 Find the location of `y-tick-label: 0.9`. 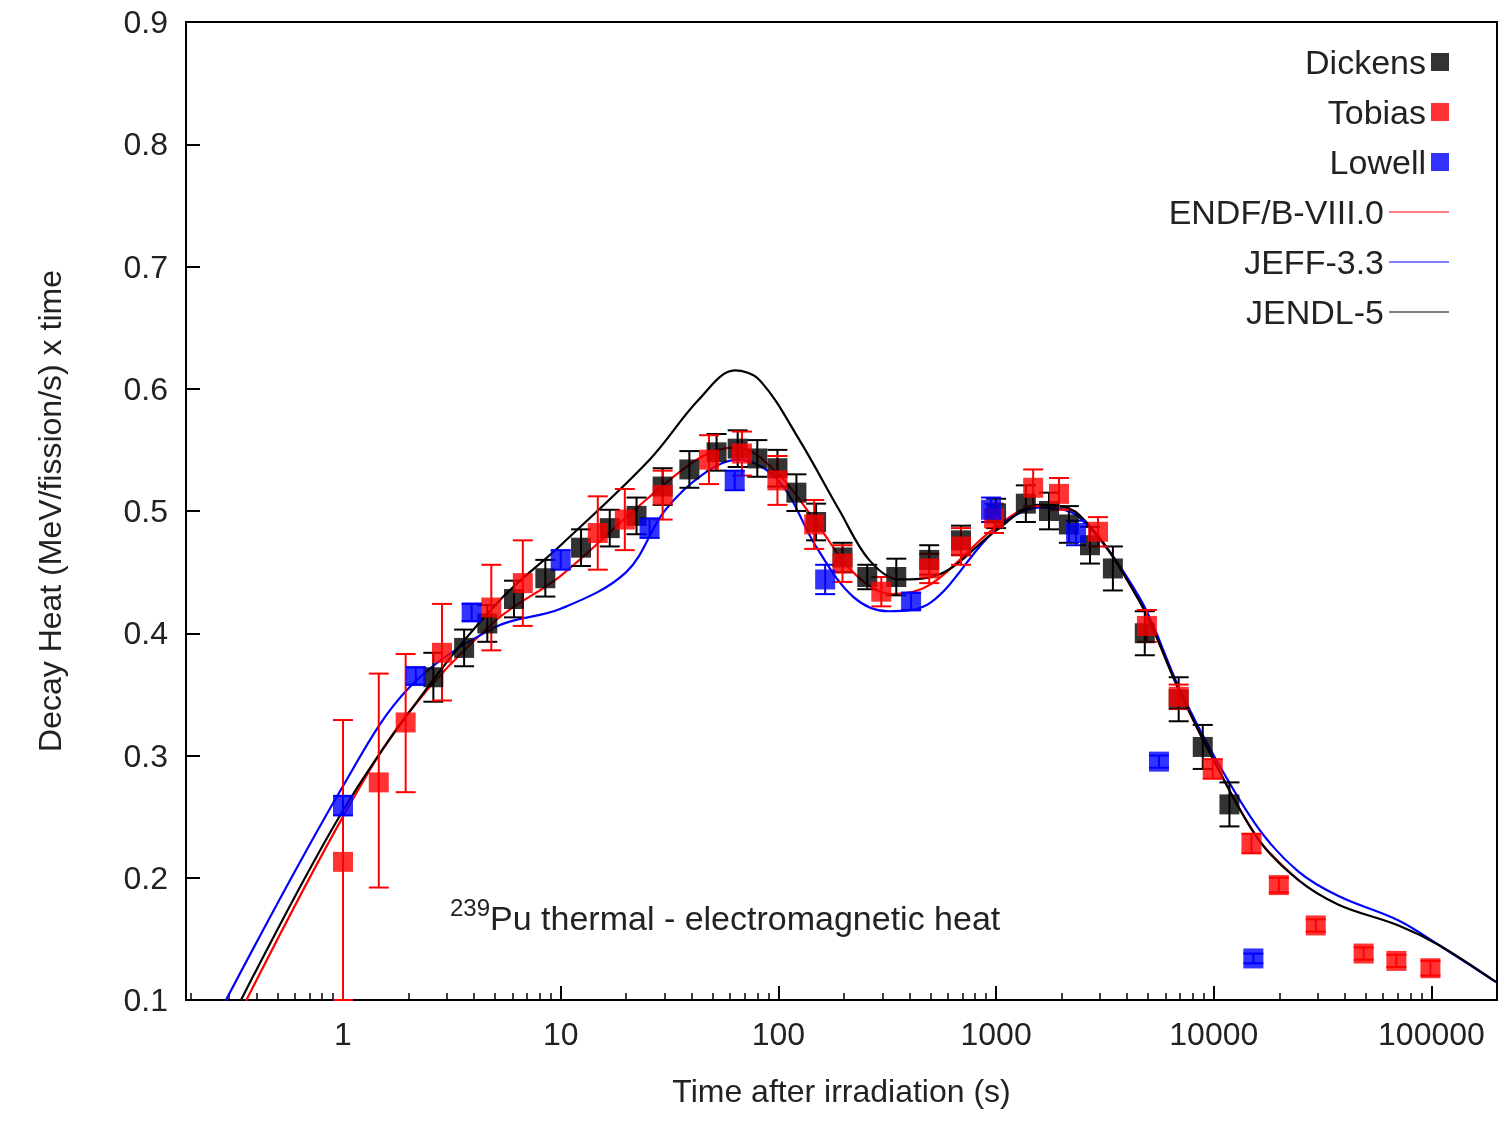

y-tick-label: 0.9 is located at coordinates (145, 22).